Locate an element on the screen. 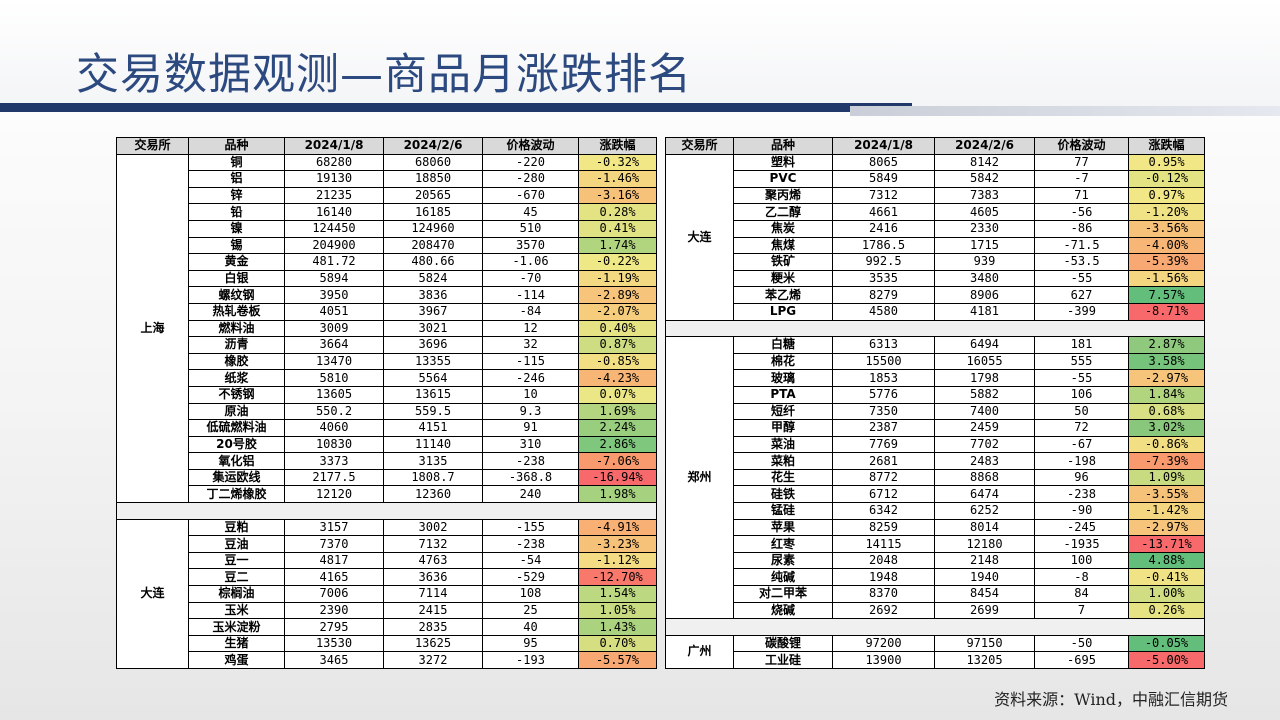  pct-change: -4.00% is located at coordinates (1166, 245).